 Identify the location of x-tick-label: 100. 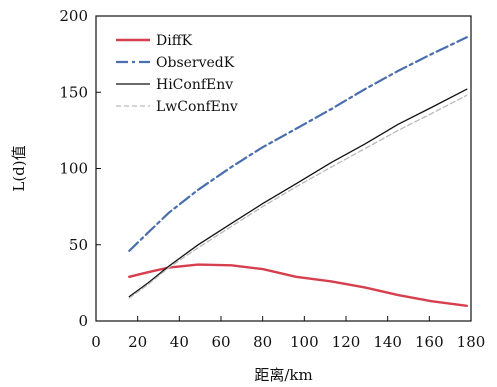
(304, 342).